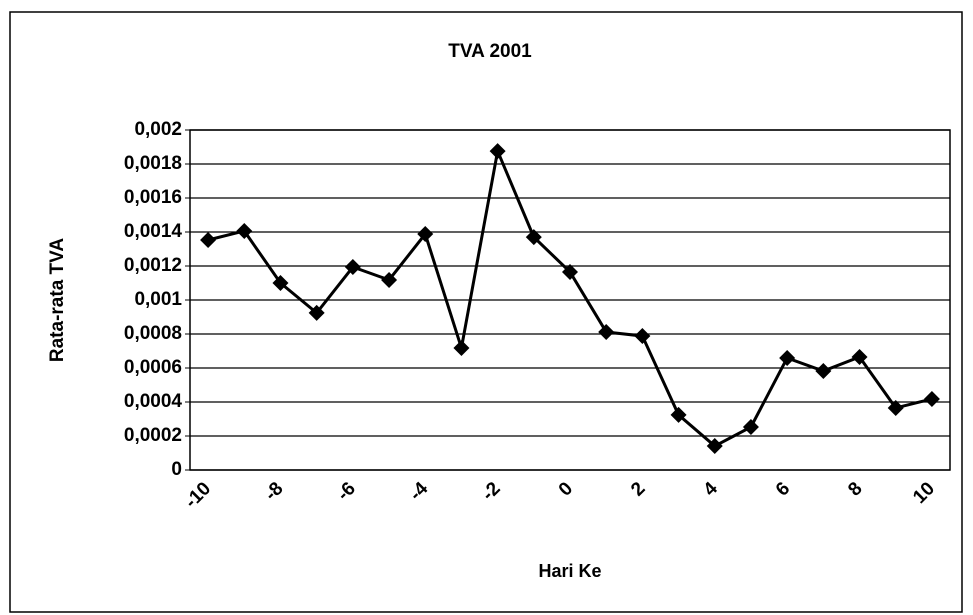 Image resolution: width=973 pixels, height=615 pixels. Describe the element at coordinates (158, 299) in the screenshot. I see `y-tick-label: 0,001` at that location.